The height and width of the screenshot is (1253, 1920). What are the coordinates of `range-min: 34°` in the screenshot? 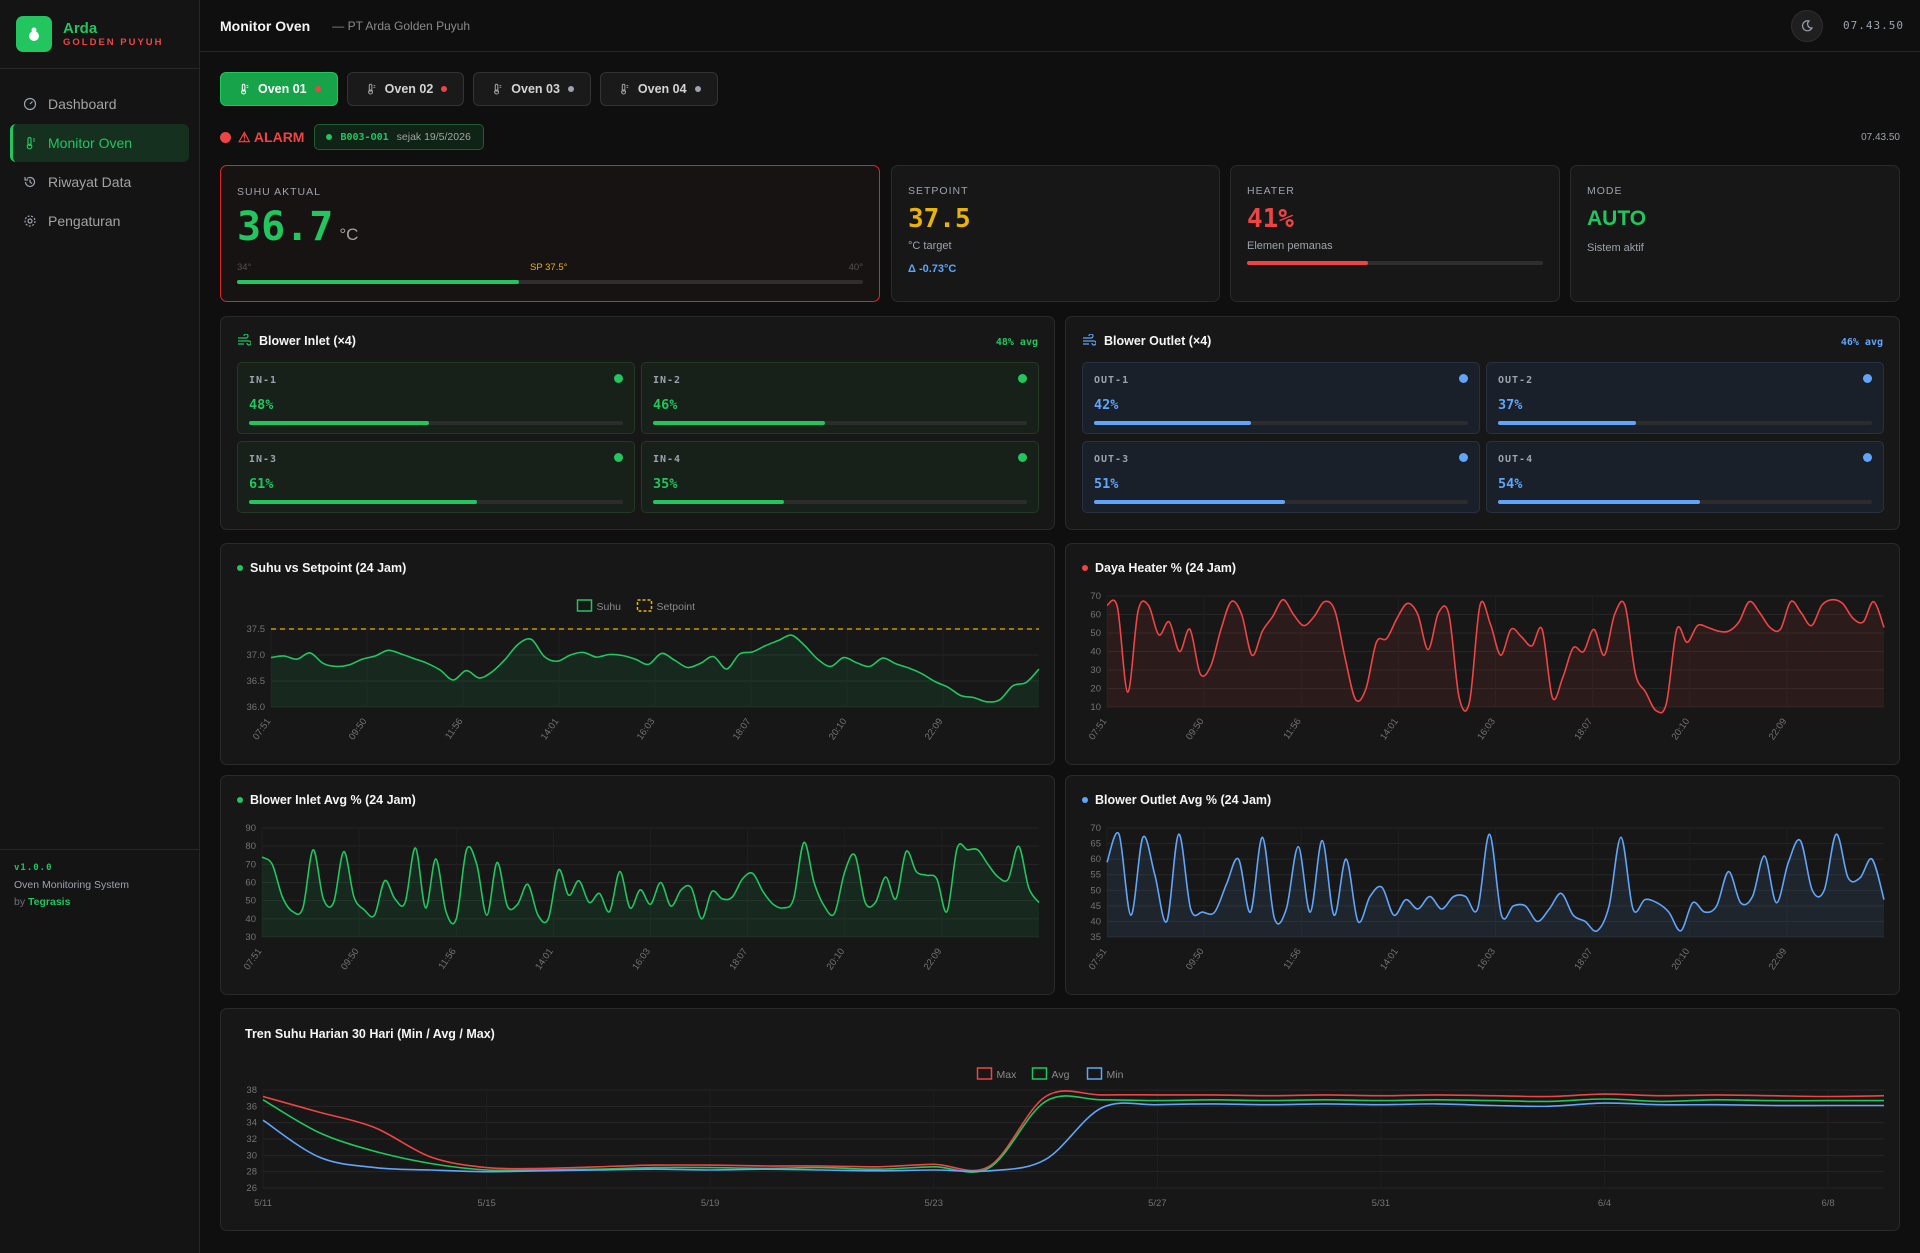 It's located at (244, 267).